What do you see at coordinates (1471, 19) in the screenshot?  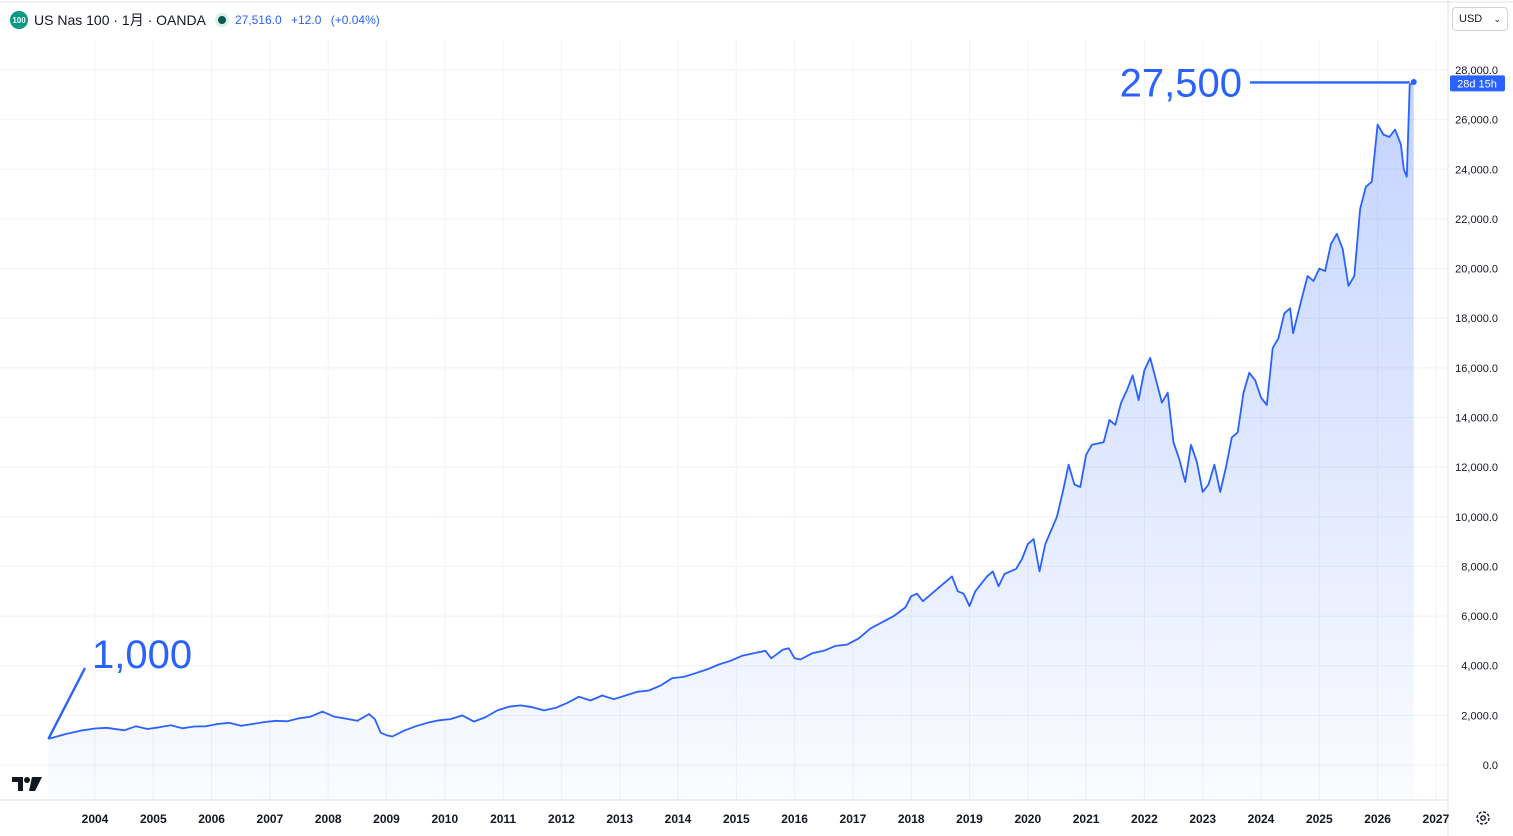 I see `currency-value: USD` at bounding box center [1471, 19].